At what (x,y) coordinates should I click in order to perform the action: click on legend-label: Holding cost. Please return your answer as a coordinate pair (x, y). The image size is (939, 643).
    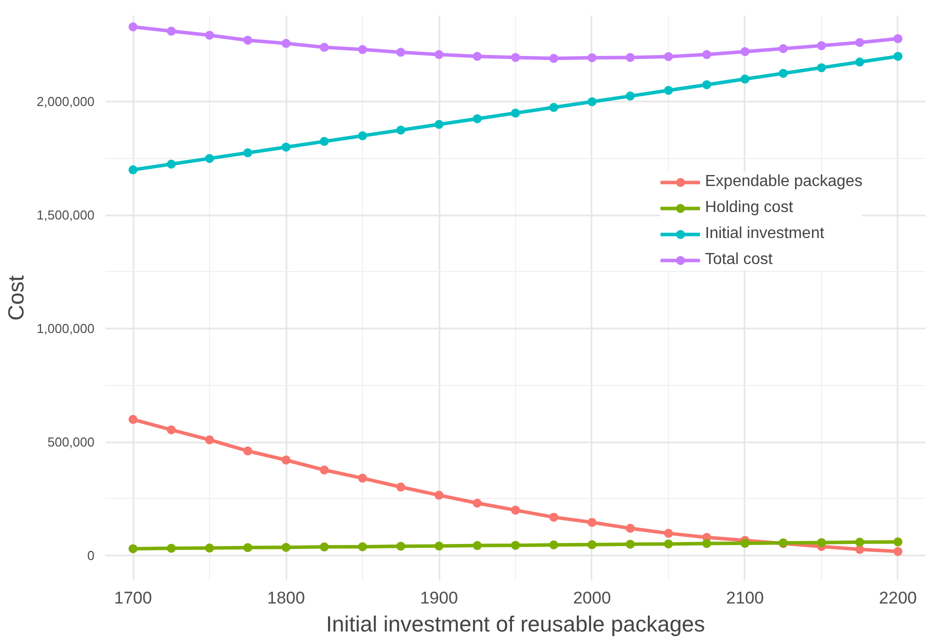
    Looking at the image, I should click on (749, 208).